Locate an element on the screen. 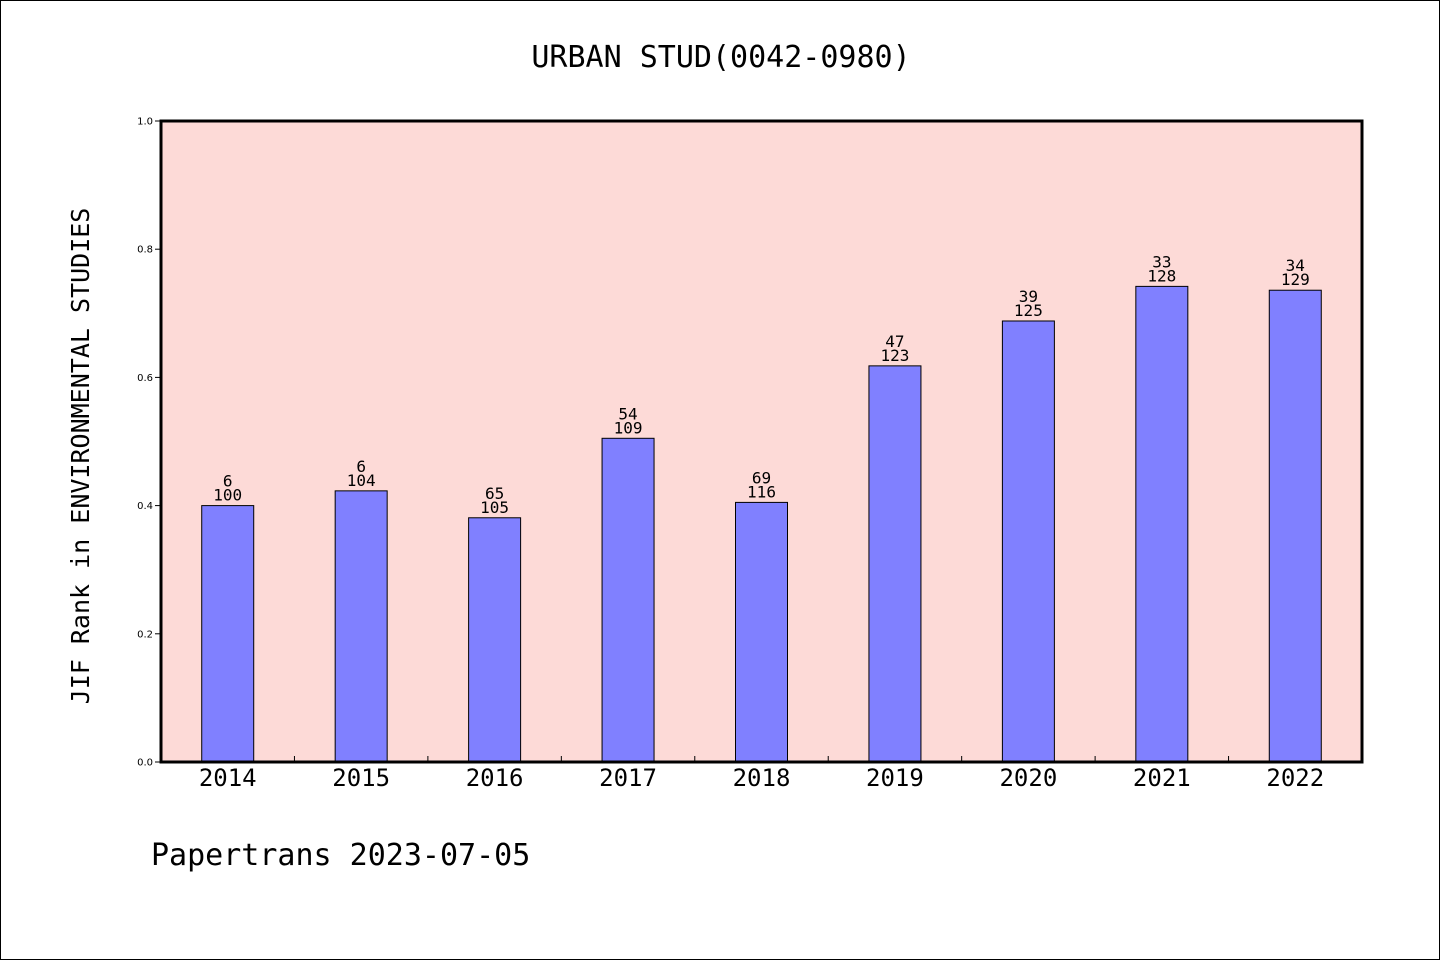  bar-rank-label: 54 is located at coordinates (627, 413).